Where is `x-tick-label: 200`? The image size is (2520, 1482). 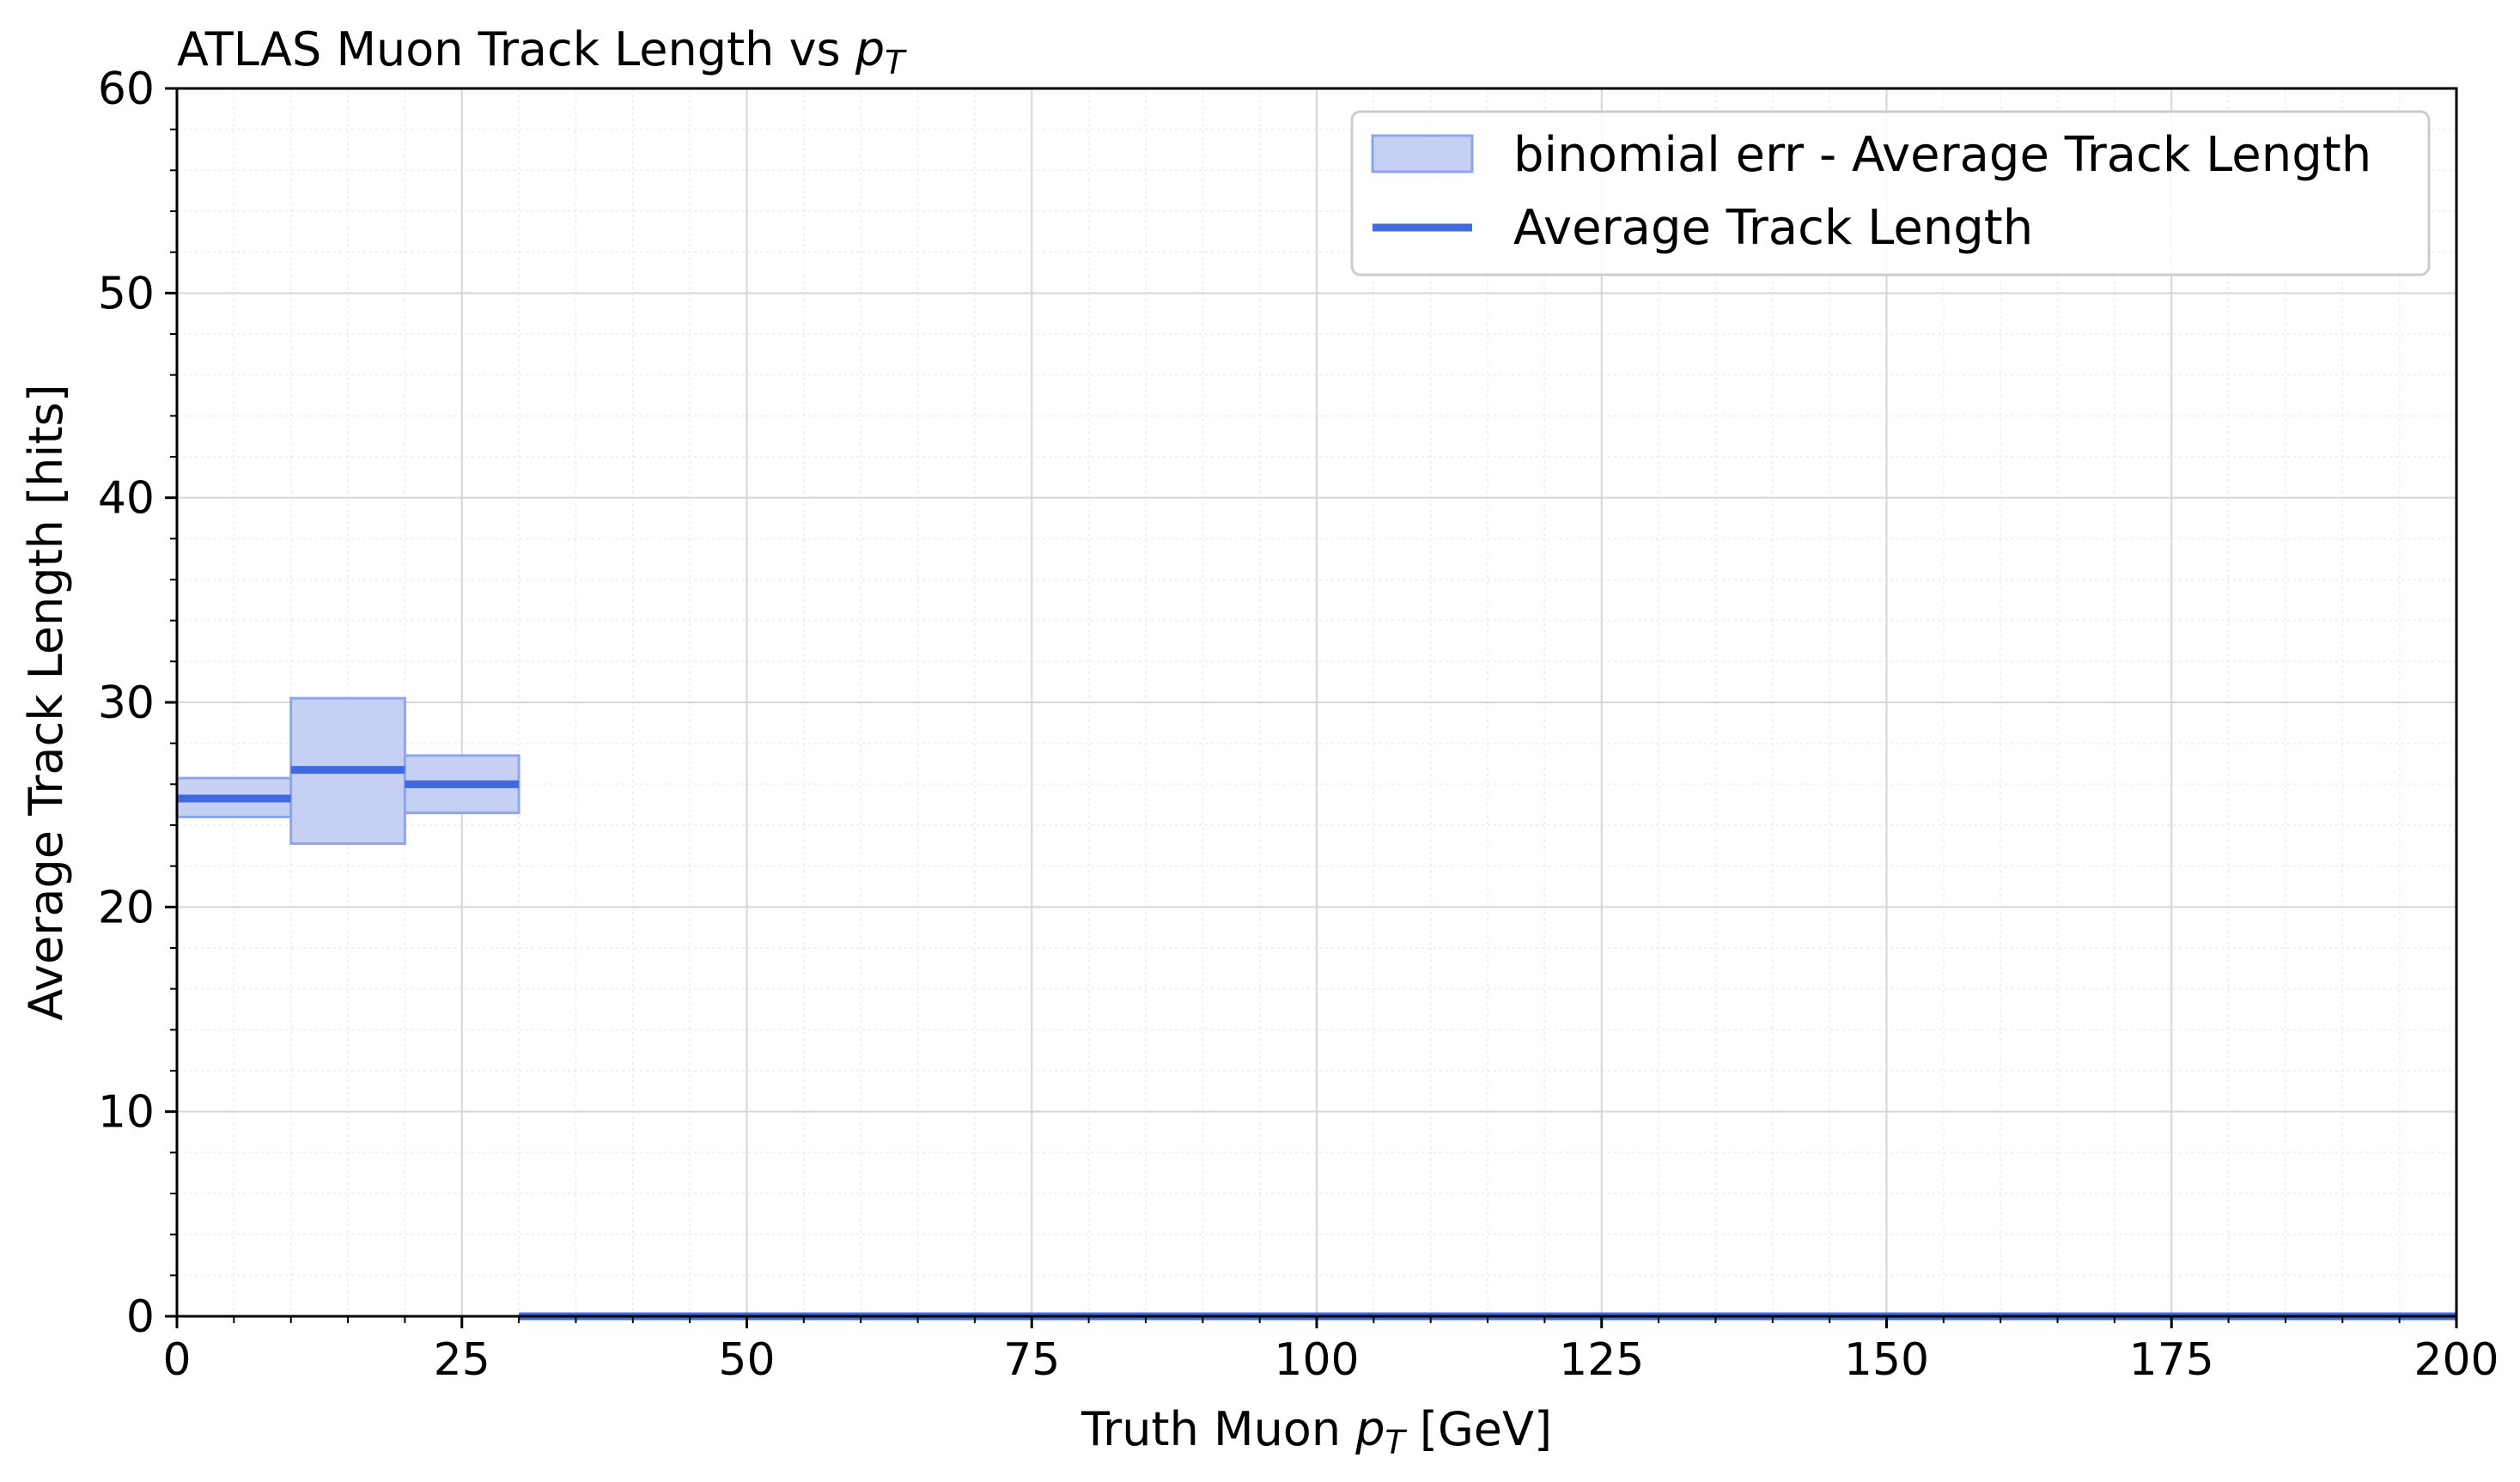
x-tick-label: 200 is located at coordinates (2456, 1360).